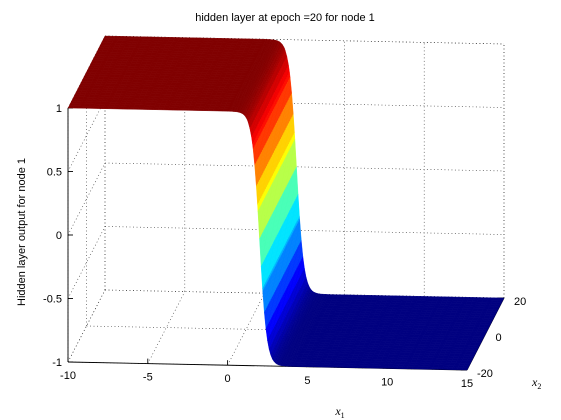  I want to click on y-tick-label: 0, so click(499, 338).